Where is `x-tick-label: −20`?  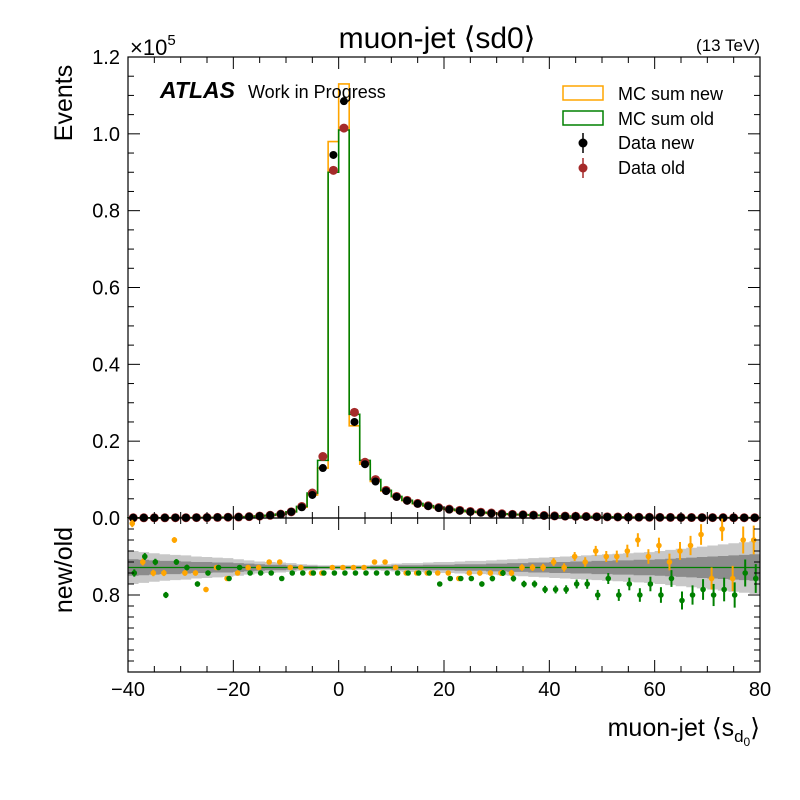
x-tick-label: −20 is located at coordinates (233, 690).